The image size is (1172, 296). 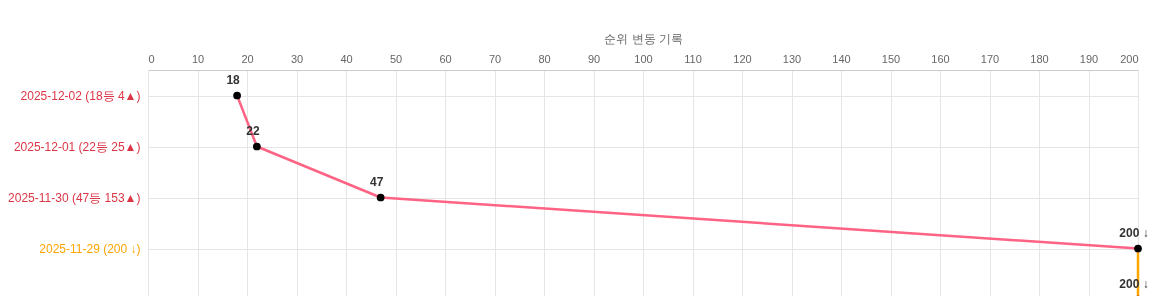 What do you see at coordinates (990, 58) in the screenshot?
I see `x-tick-label: 170` at bounding box center [990, 58].